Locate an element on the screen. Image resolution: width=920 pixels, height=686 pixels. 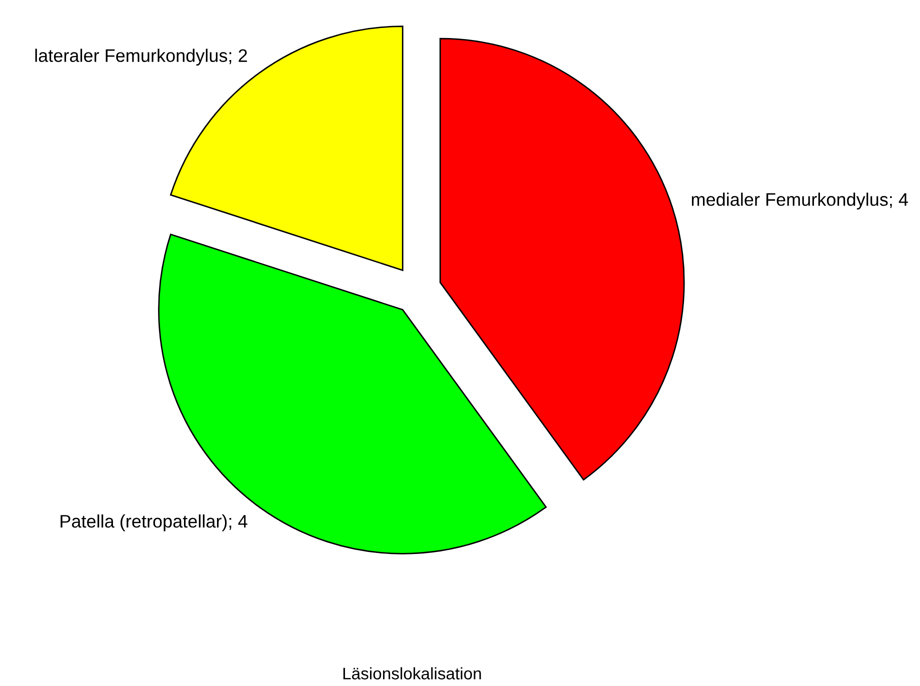
slice-label: medialer Femurkondylus; 4 is located at coordinates (800, 201).